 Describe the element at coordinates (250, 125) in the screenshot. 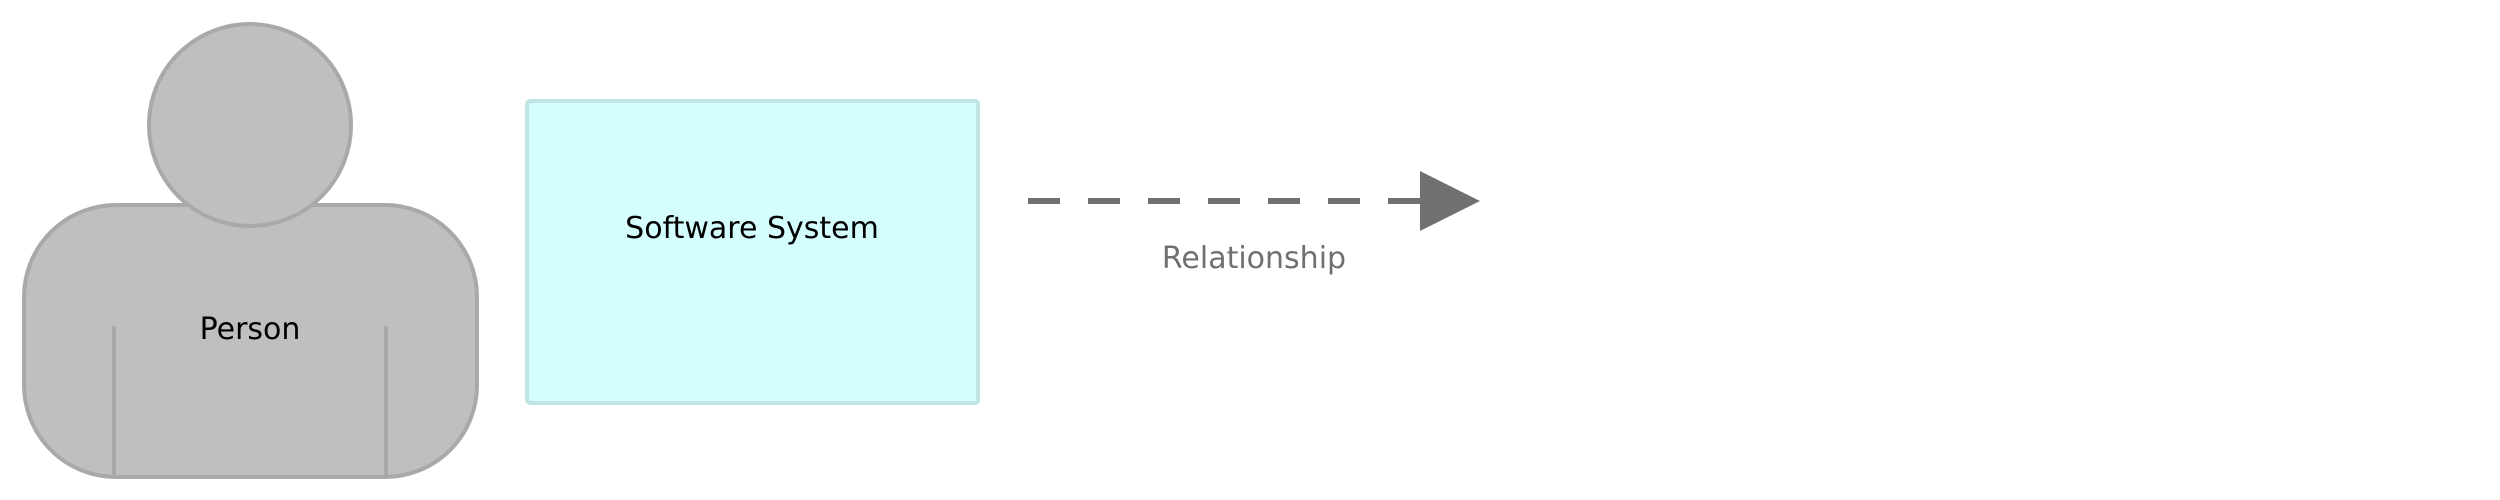

I see `person-head` at that location.